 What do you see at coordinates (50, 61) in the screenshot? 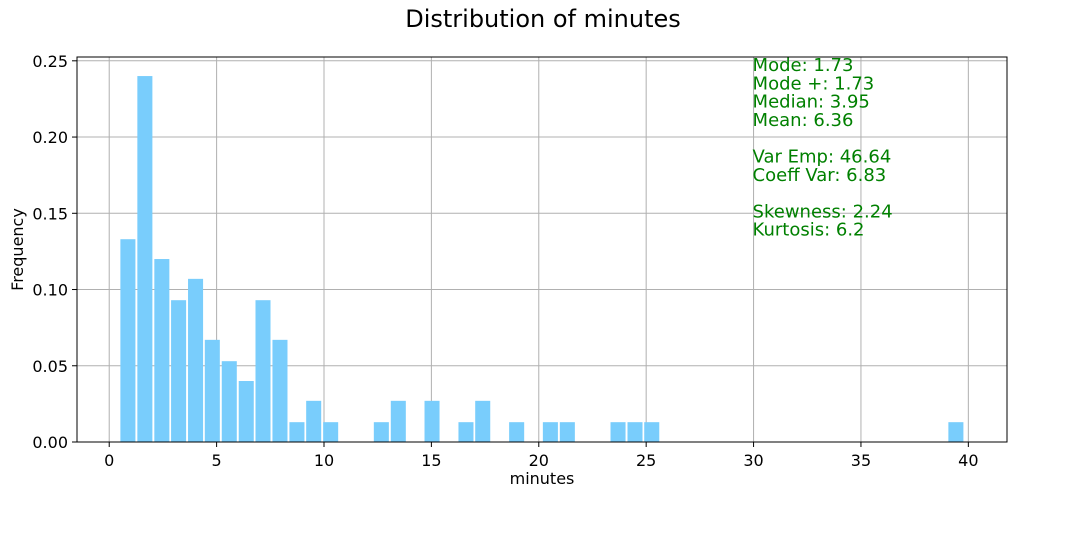
I see `y-tick-label: 0.25` at bounding box center [50, 61].